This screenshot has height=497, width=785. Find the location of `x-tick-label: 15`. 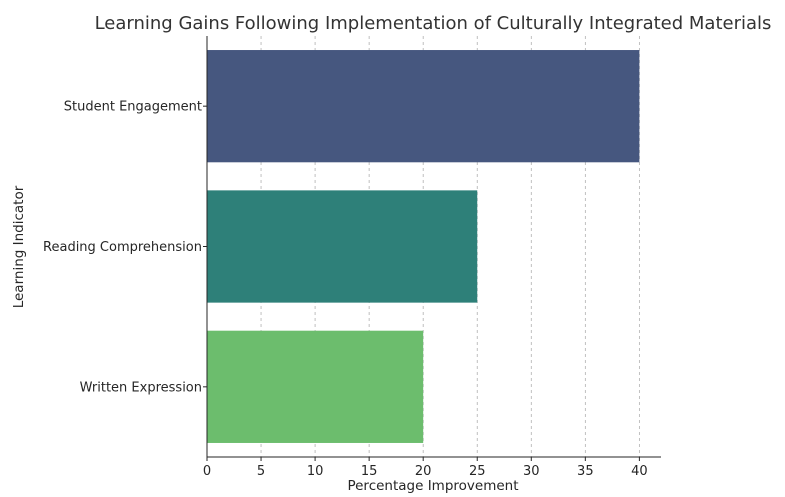

x-tick-label: 15 is located at coordinates (369, 471).